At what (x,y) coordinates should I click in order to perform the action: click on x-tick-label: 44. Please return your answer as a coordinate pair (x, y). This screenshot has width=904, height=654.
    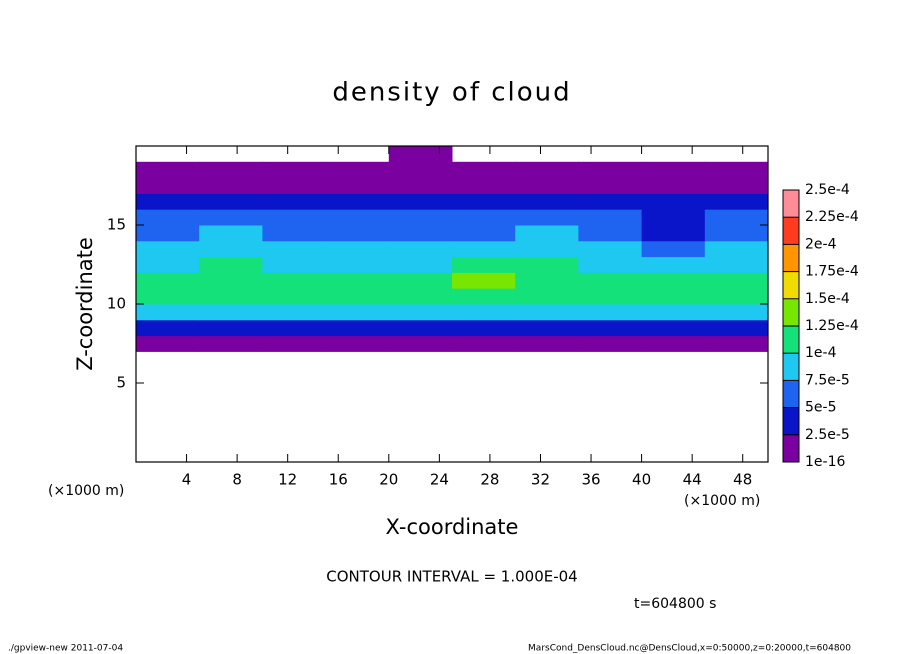
    Looking at the image, I should click on (692, 480).